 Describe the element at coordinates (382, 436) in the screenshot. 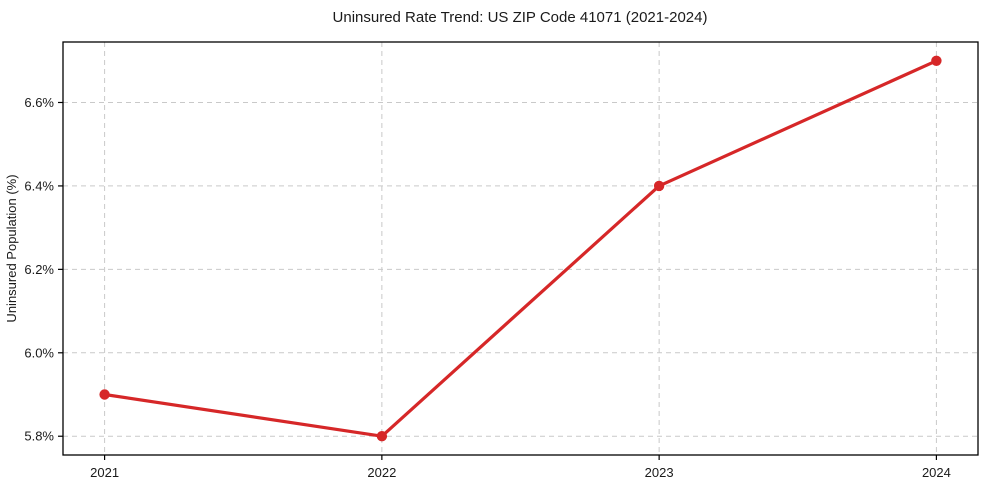

I see `data-point-2022` at that location.